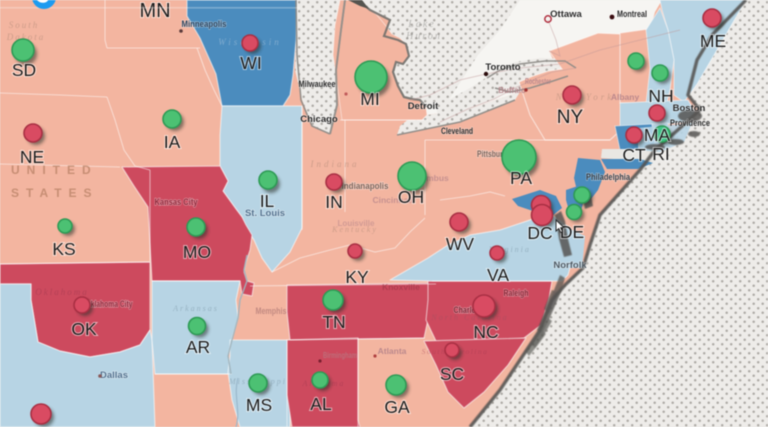 The width and height of the screenshot is (768, 427). I want to click on svg-text: Louisville, so click(356, 223).